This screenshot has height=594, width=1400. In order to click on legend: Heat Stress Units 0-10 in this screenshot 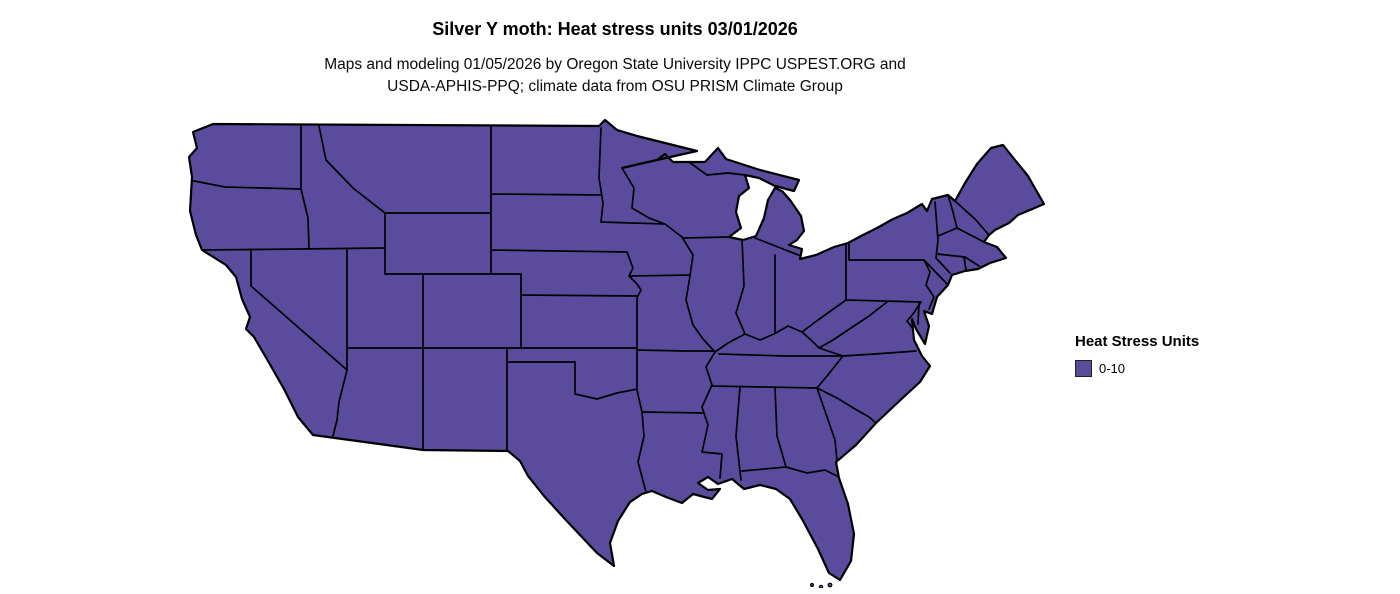, I will do `click(1137, 355)`.